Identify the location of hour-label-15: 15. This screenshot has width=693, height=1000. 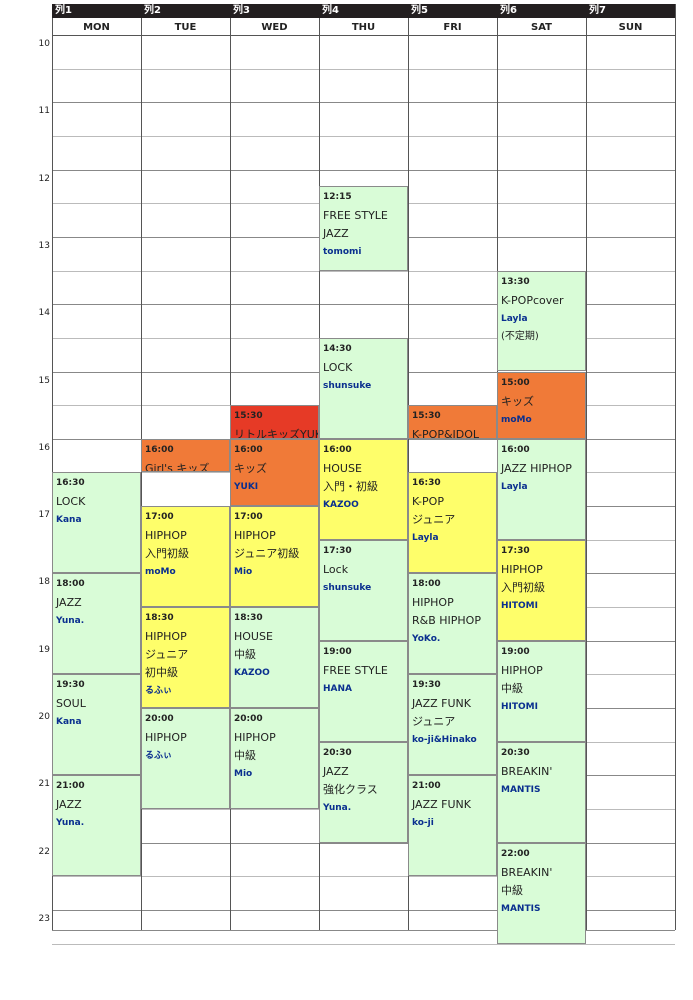
(44, 380).